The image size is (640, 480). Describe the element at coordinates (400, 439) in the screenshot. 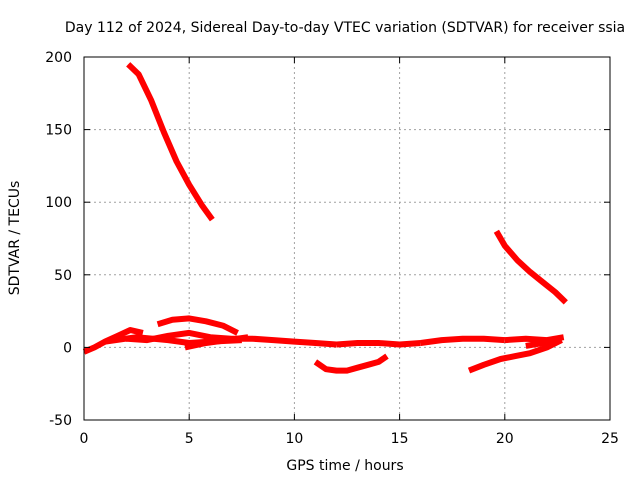

I see `x-tick-label: 15` at that location.